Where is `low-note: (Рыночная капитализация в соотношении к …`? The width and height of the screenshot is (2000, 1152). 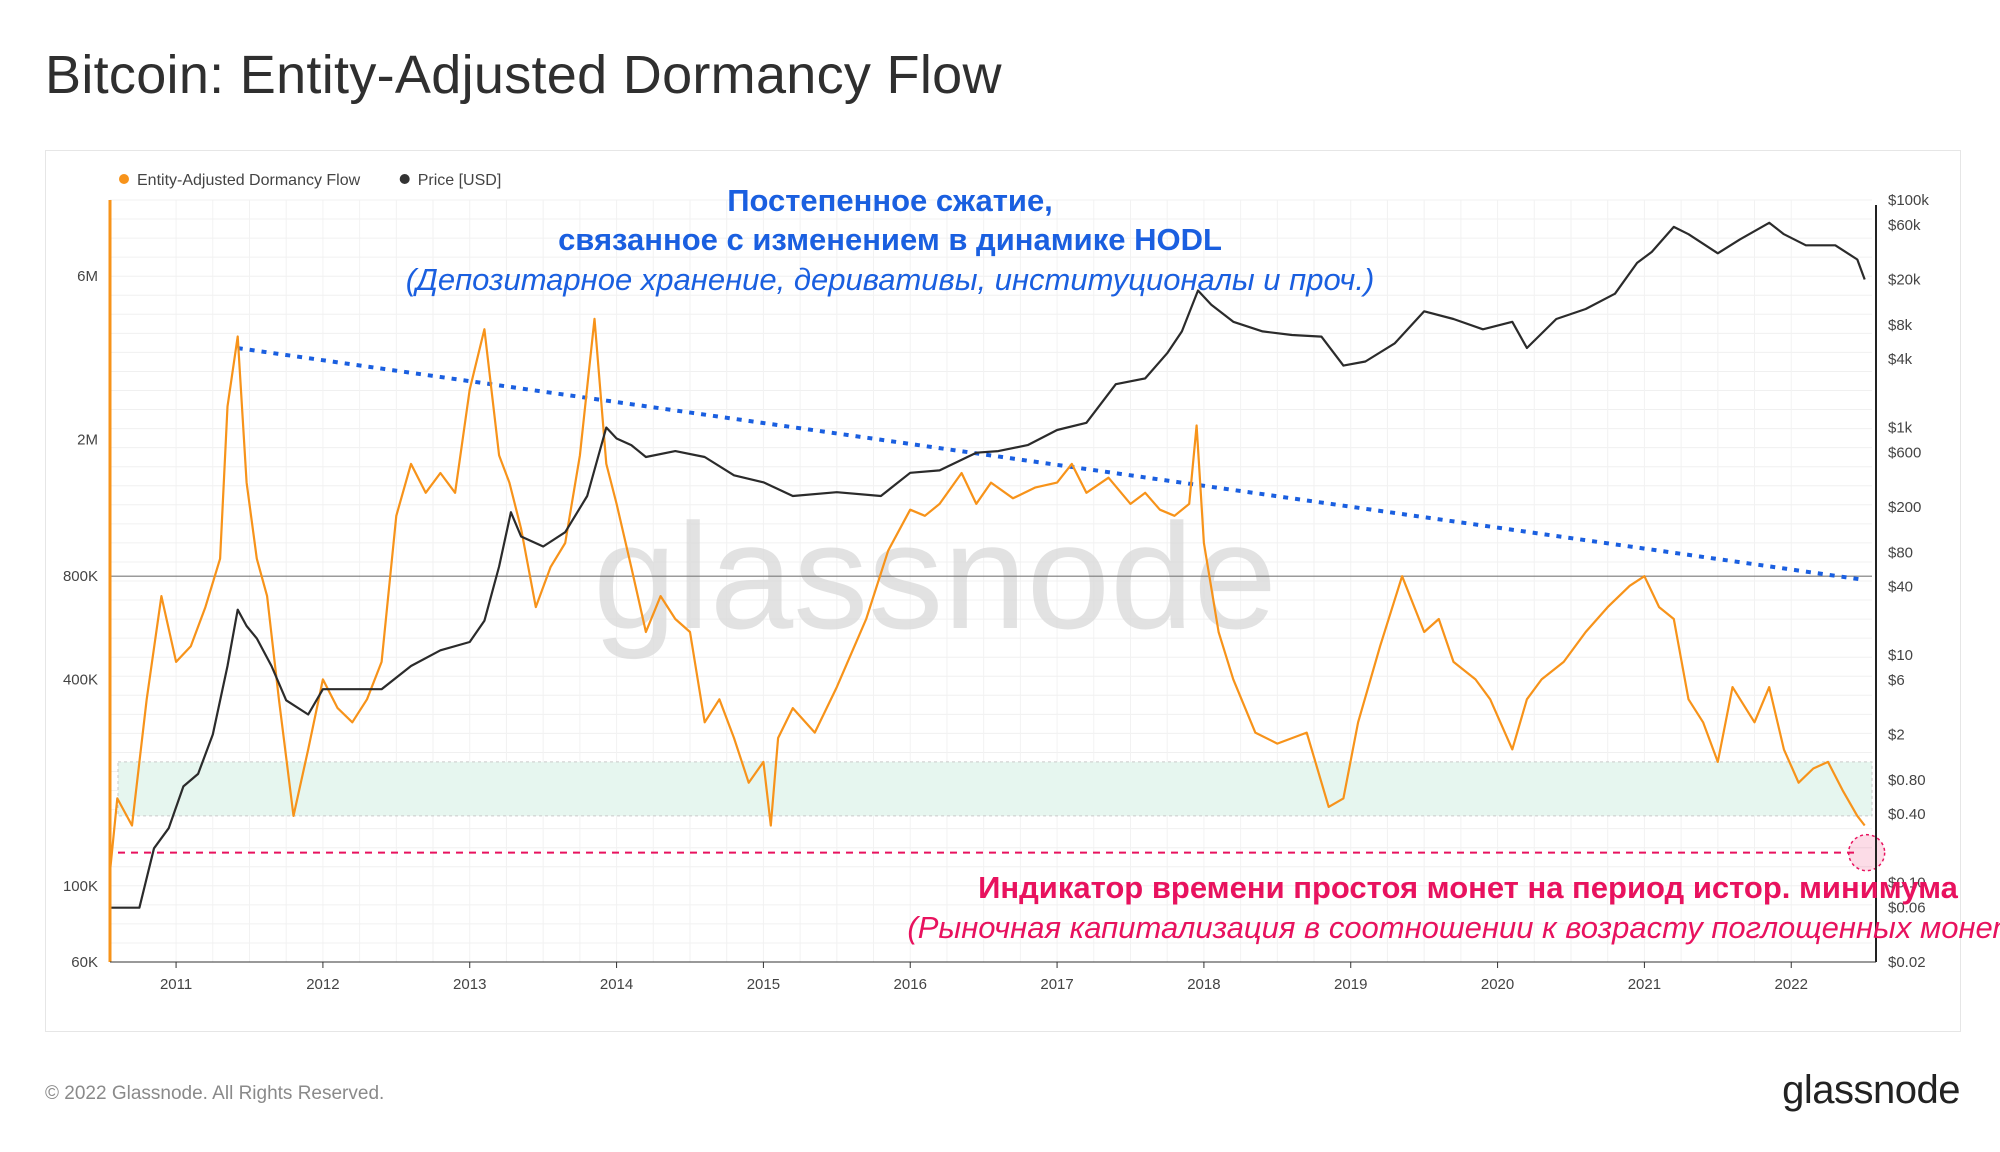
low-note: (Рыночная капитализация в соотношении к … is located at coordinates (1453, 927).